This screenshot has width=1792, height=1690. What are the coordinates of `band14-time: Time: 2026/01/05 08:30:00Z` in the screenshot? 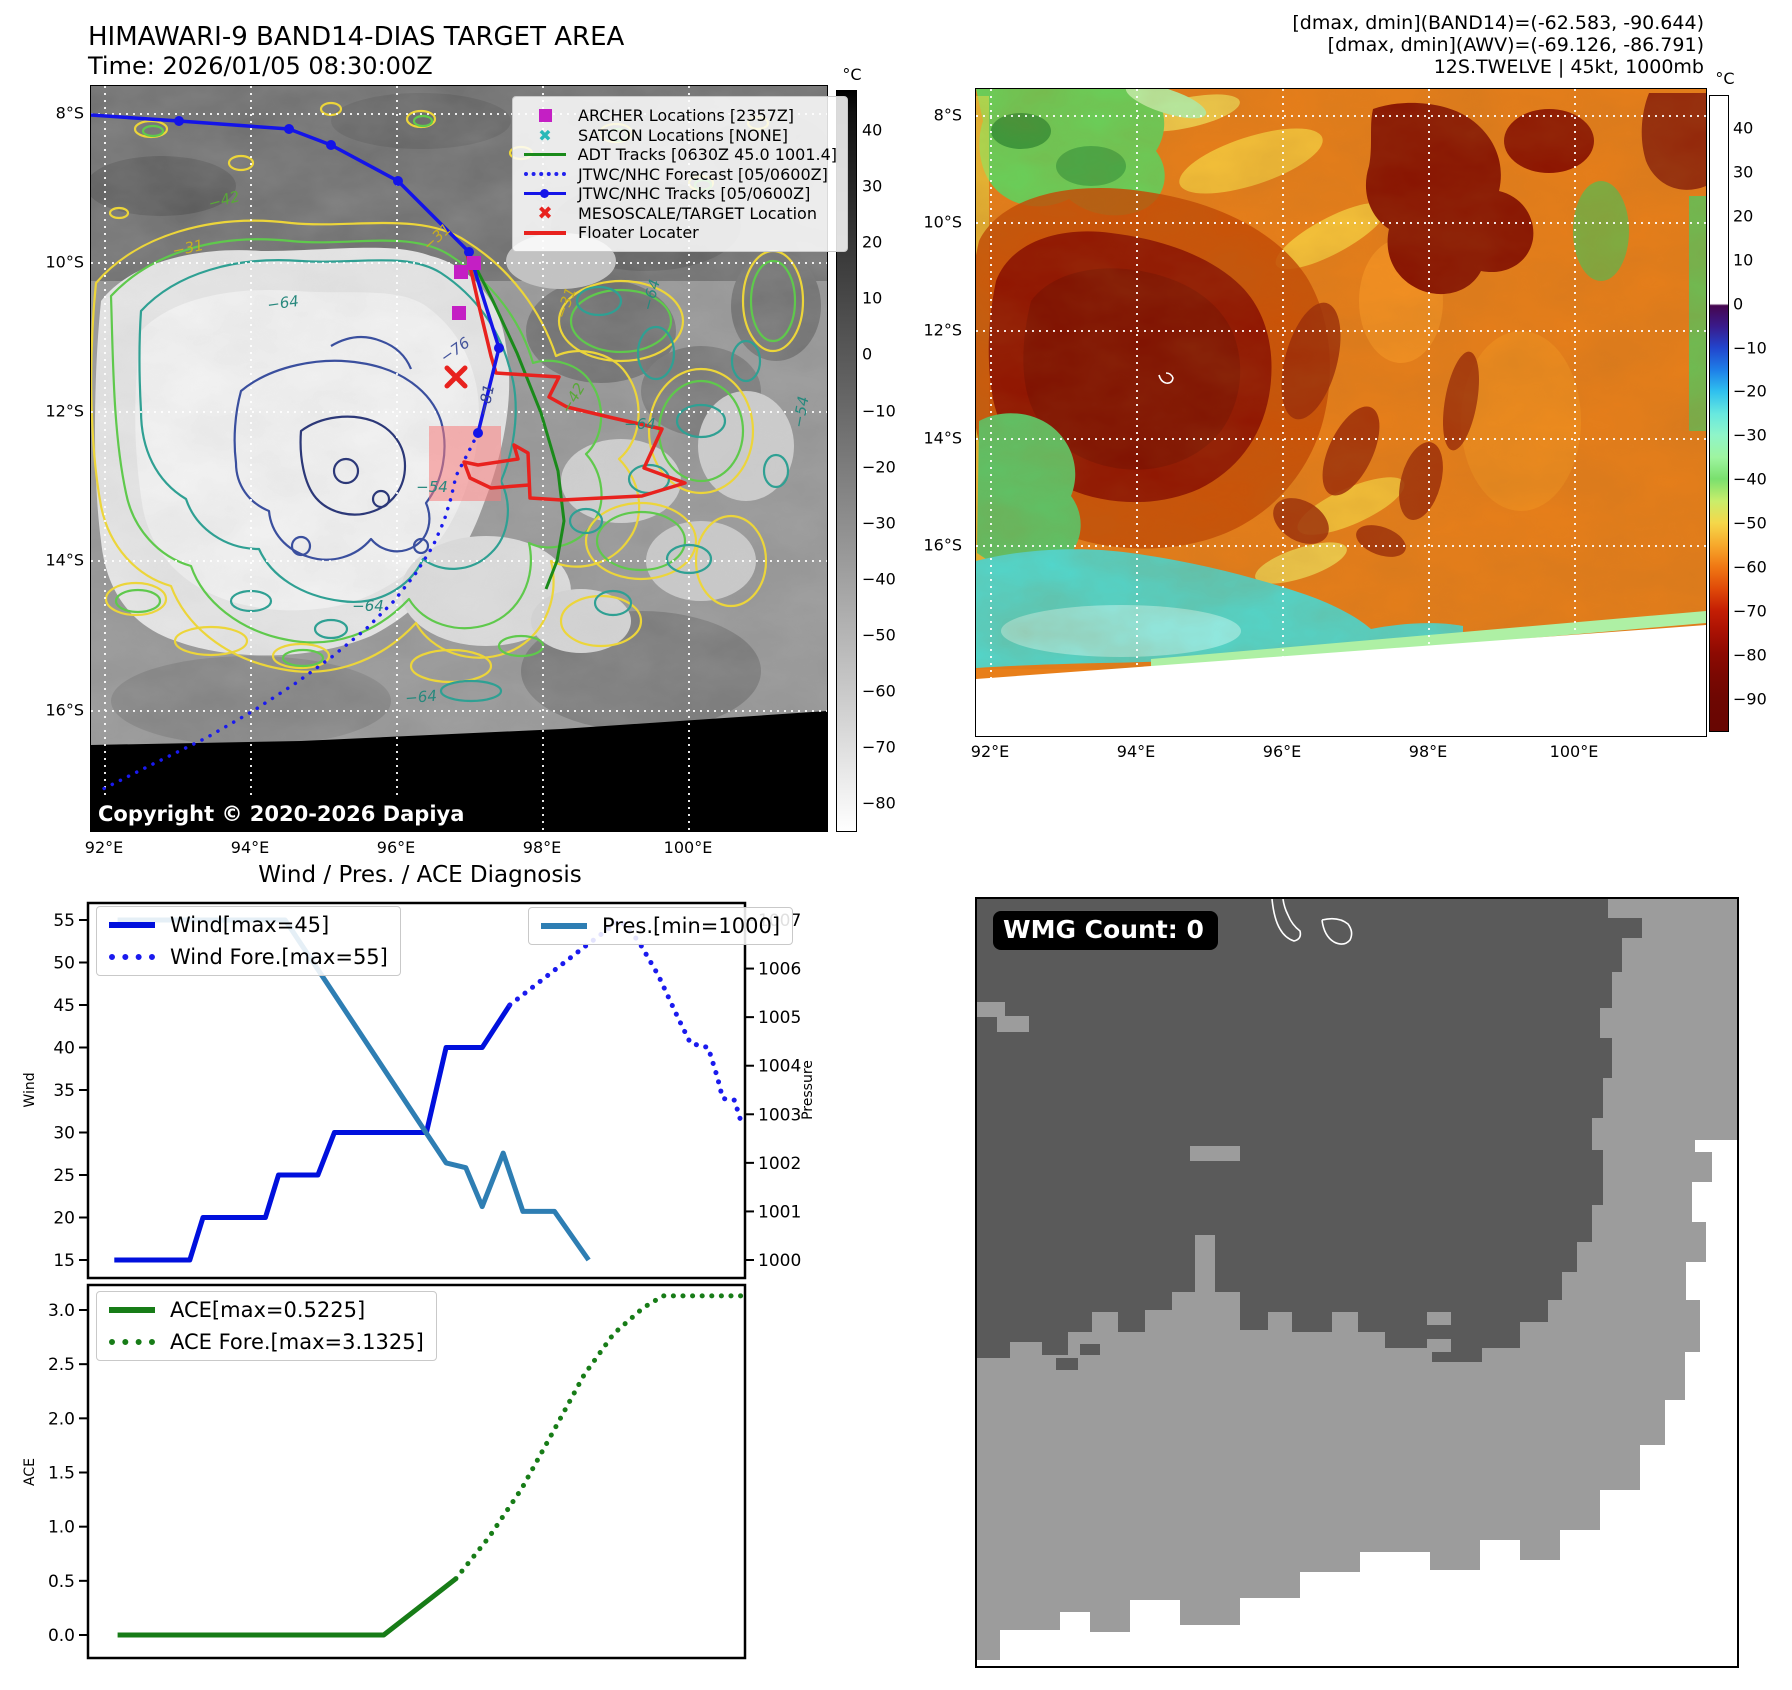 It's located at (260, 66).